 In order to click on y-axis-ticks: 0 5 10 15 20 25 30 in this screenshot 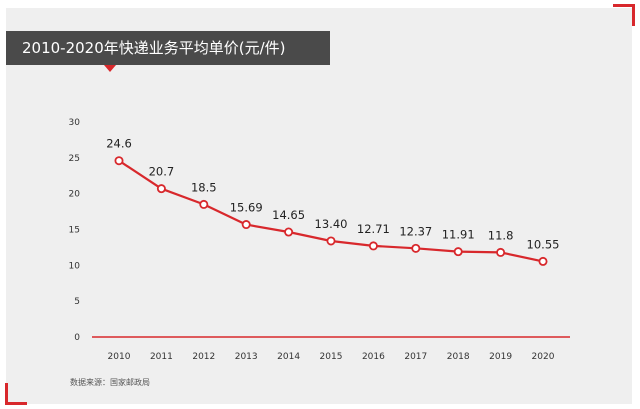, I will do `click(75, 230)`.